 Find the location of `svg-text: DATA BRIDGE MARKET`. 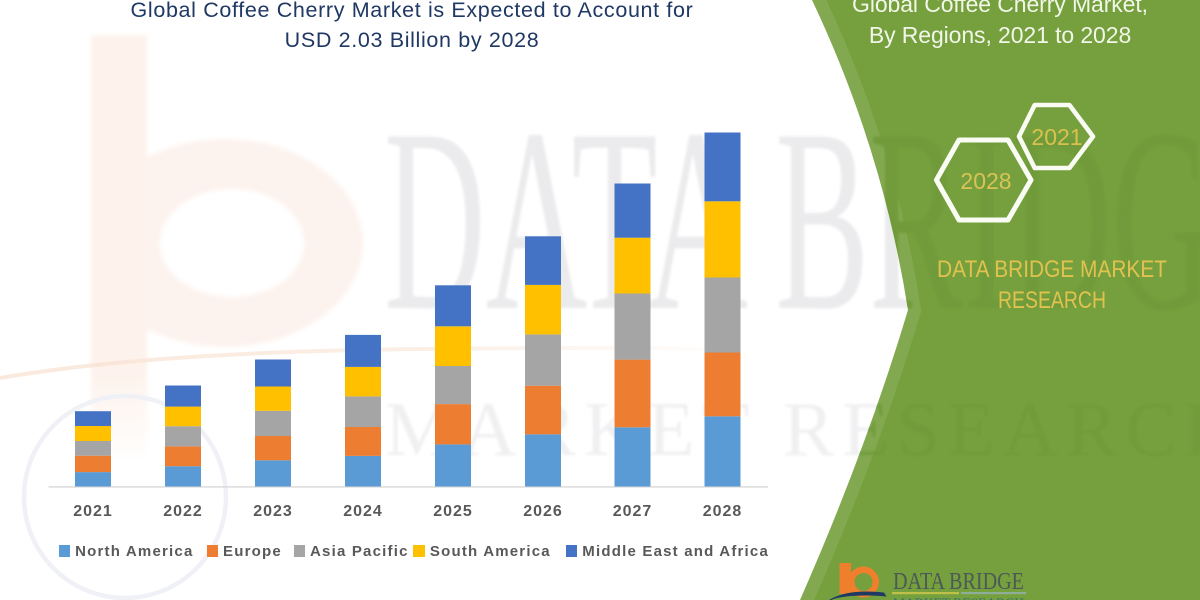

svg-text: DATA BRIDGE MARKET is located at coordinates (1052, 269).